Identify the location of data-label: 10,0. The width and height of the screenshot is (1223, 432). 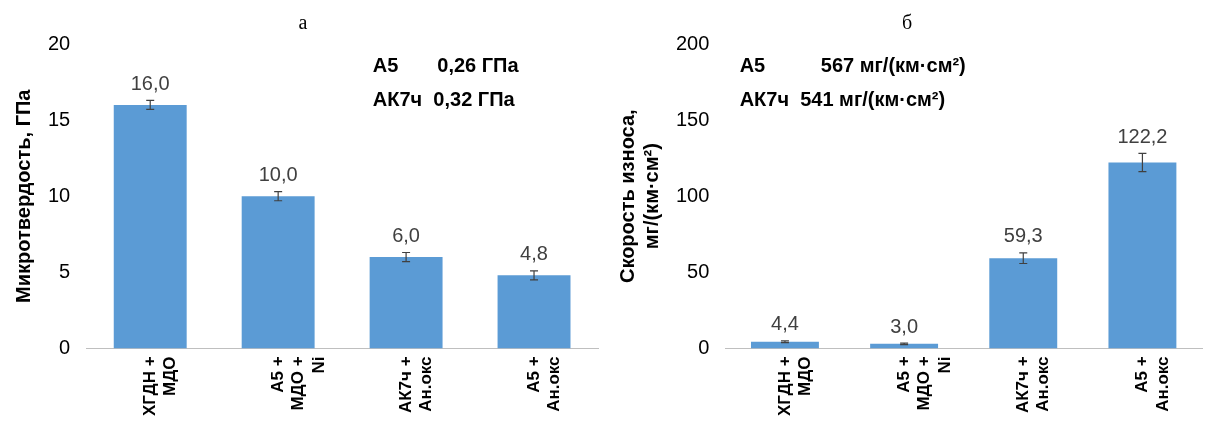
(278, 174).